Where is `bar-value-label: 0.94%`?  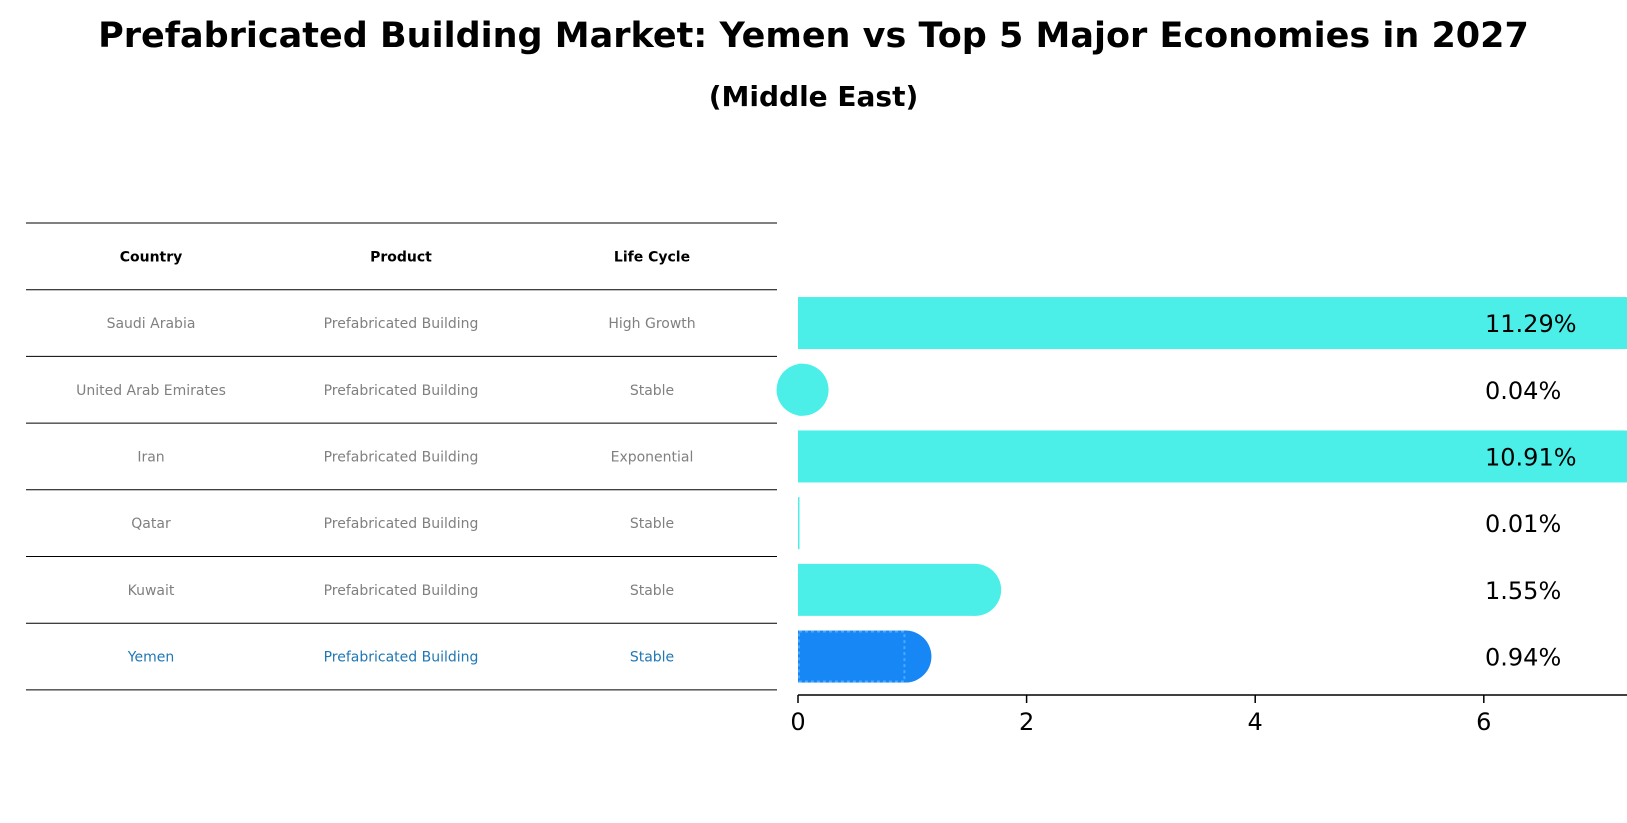
bar-value-label: 0.94% is located at coordinates (1523, 658).